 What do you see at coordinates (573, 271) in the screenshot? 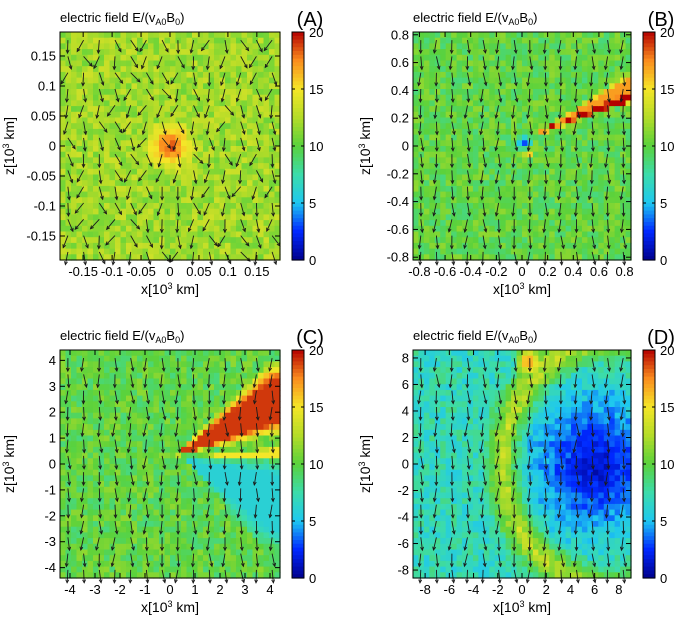
I see `x-tick-label: 0.4` at bounding box center [573, 271].